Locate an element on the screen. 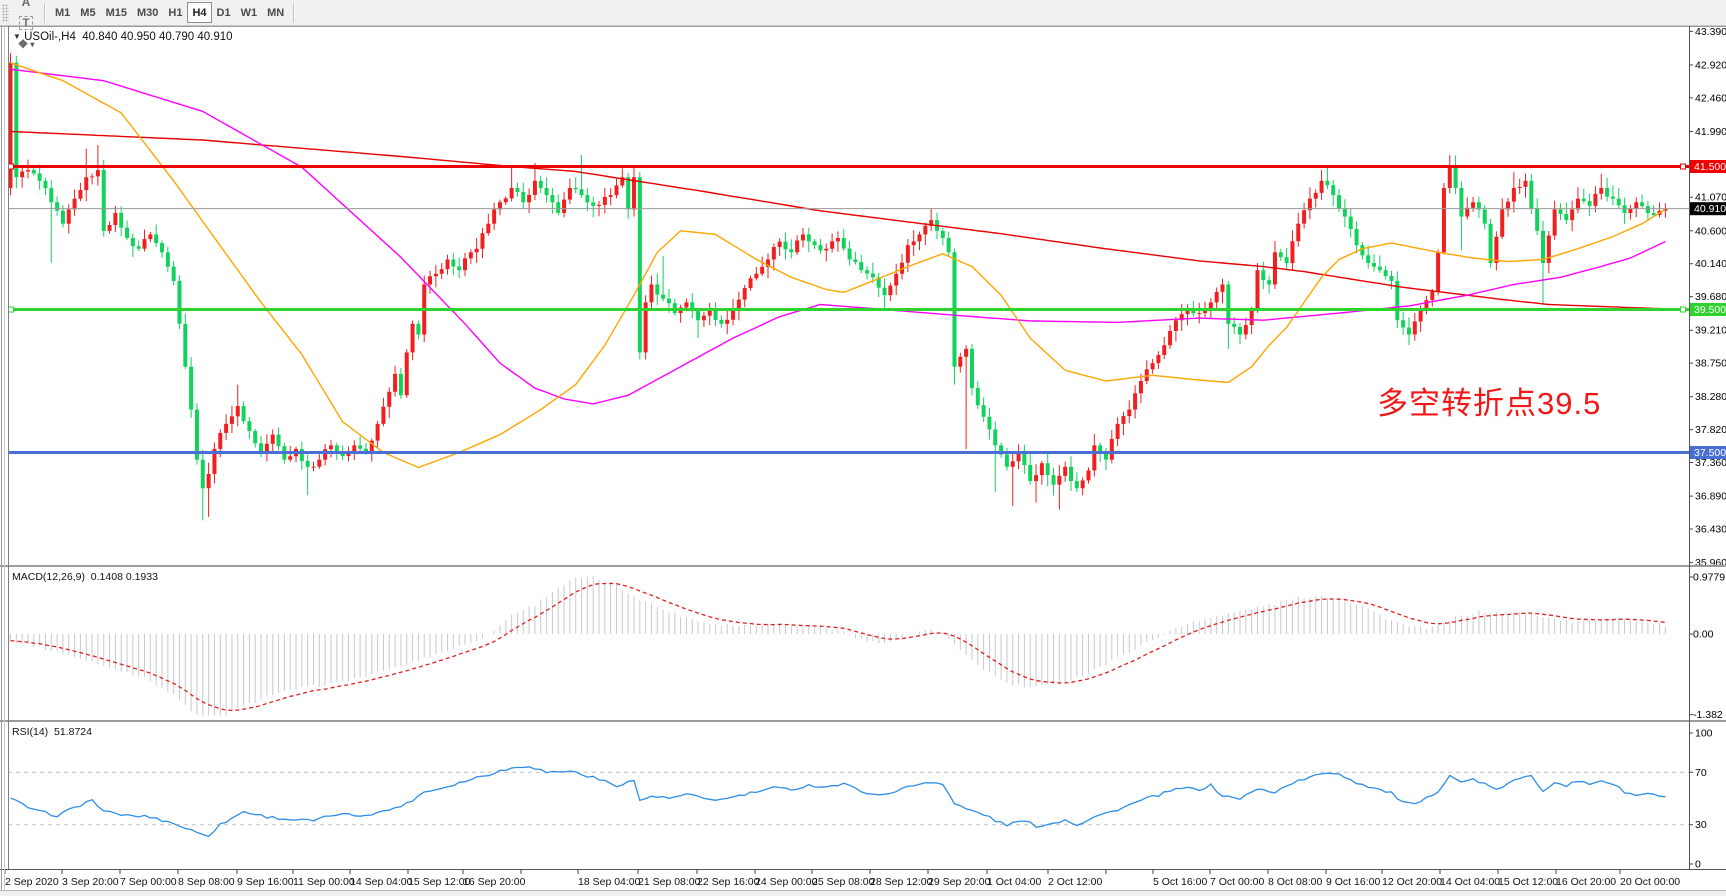  arrows-icon: ❖ ▾ is located at coordinates (26, 44).